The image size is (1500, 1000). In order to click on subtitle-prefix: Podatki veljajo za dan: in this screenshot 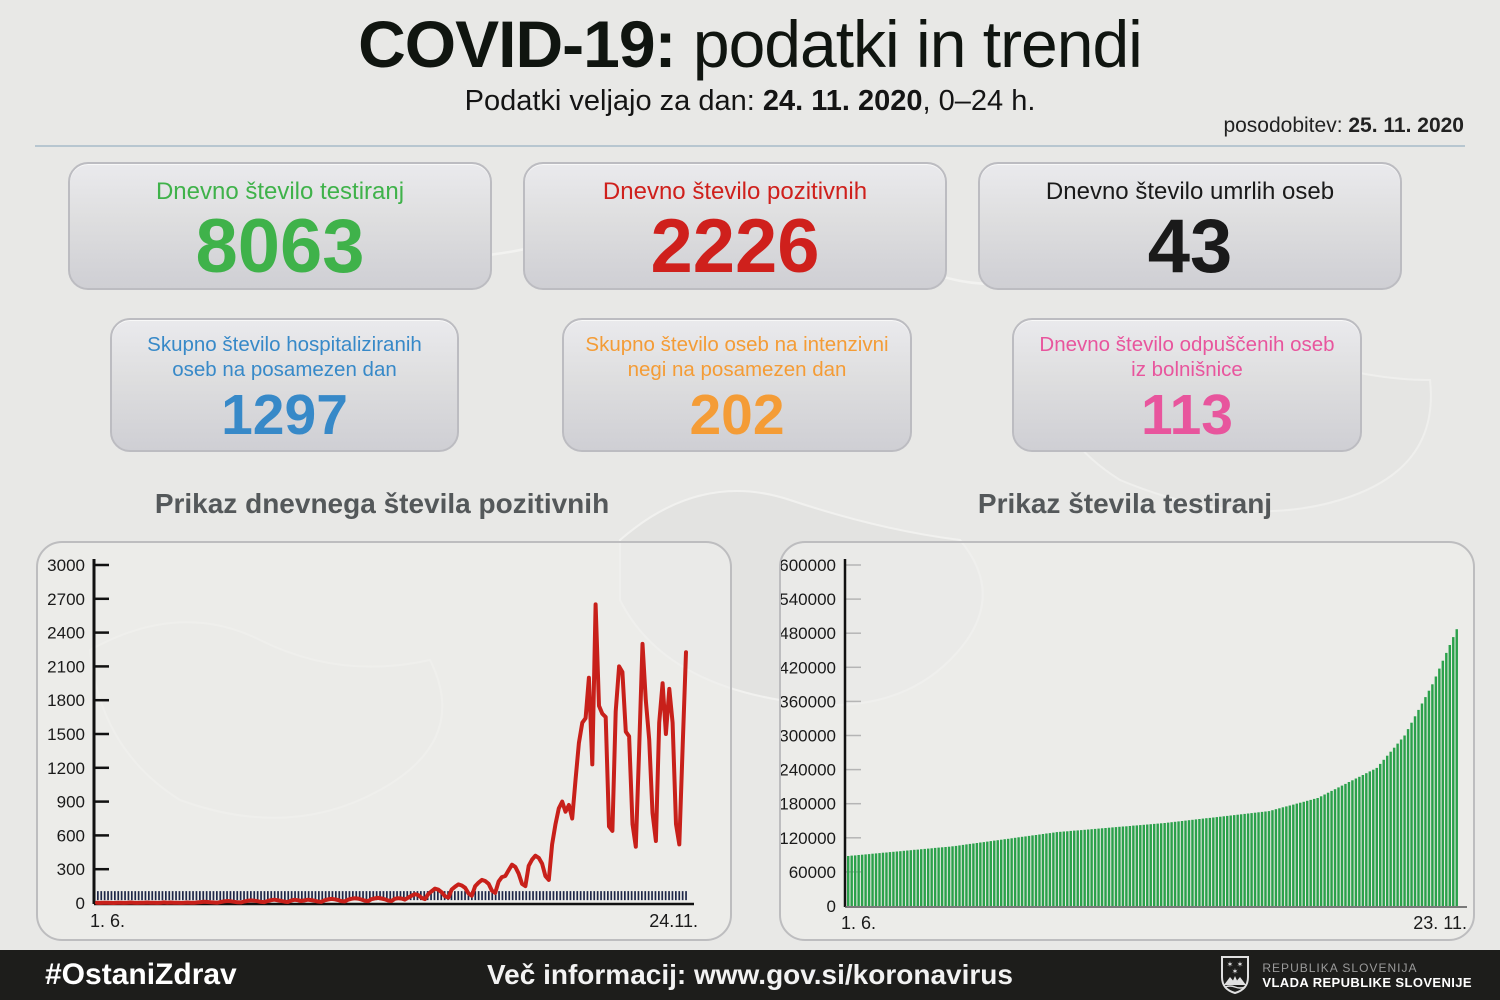, I will do `click(613, 101)`.